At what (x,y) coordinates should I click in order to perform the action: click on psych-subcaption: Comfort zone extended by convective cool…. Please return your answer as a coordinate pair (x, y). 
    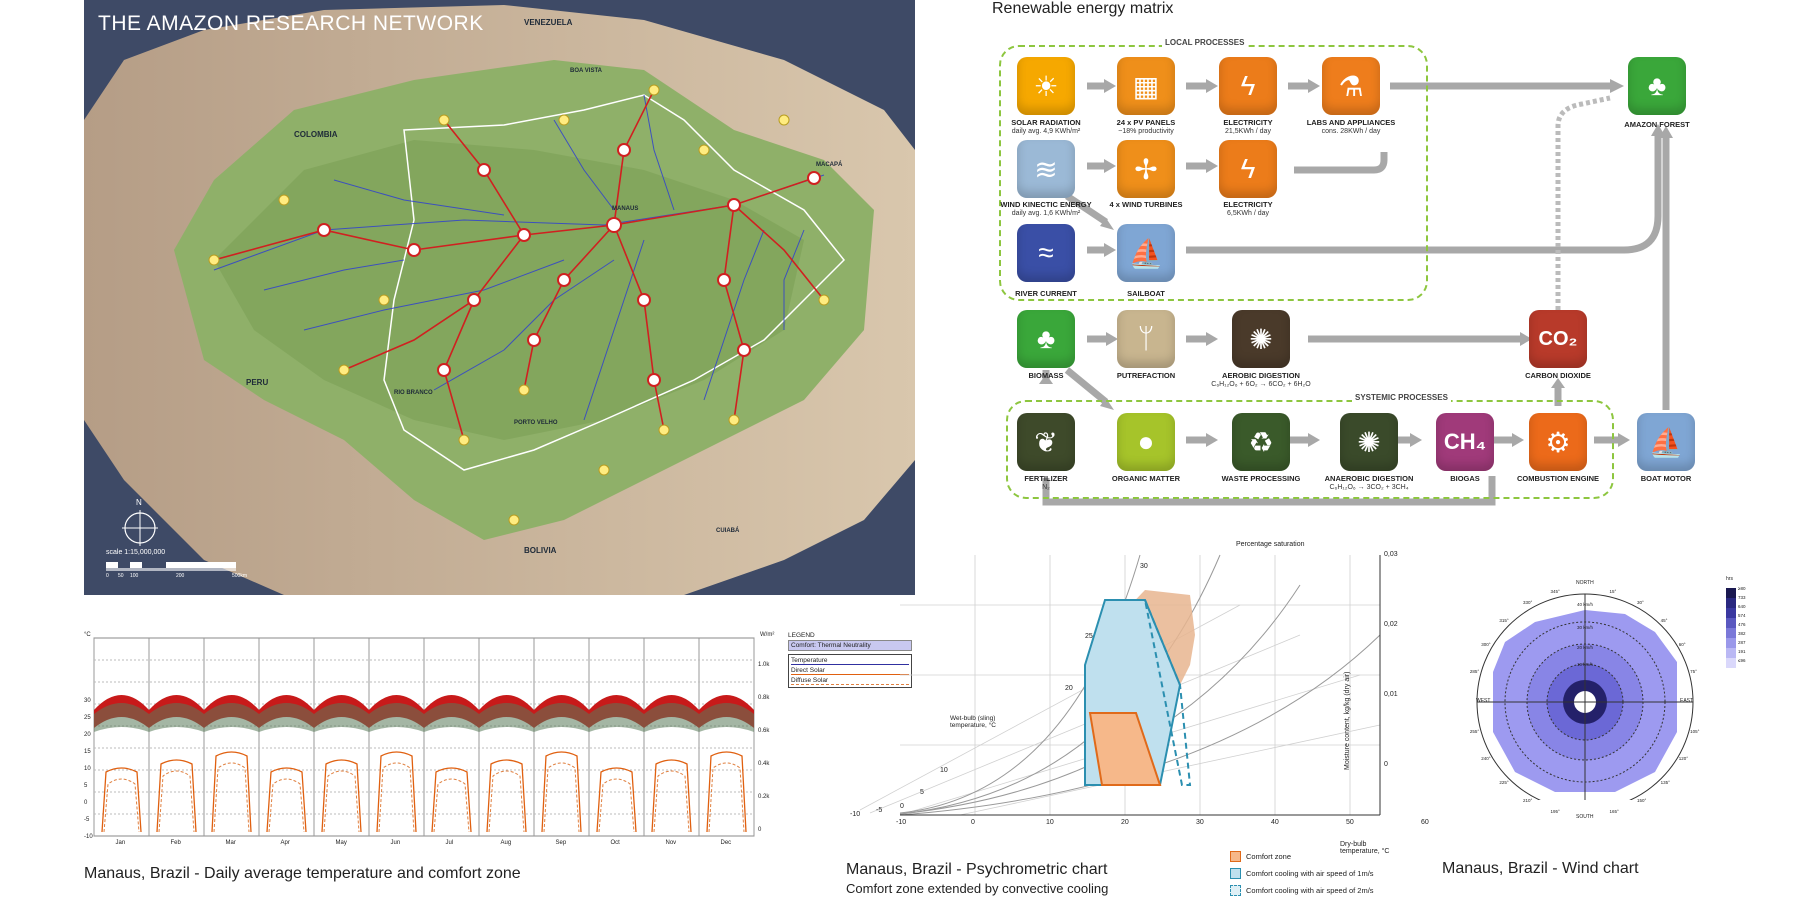
    Looking at the image, I should click on (977, 888).